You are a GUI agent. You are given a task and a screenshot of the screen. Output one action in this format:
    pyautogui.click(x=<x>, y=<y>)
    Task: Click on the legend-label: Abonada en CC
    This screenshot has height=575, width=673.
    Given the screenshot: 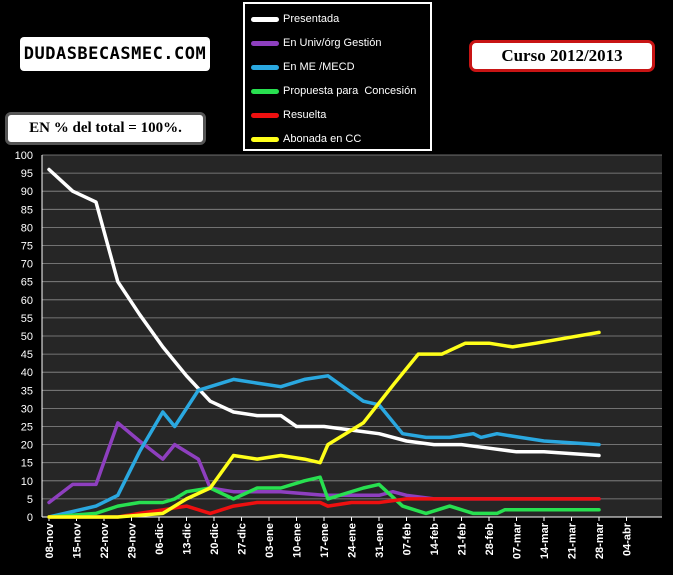 What is the action you would take?
    pyautogui.click(x=322, y=139)
    